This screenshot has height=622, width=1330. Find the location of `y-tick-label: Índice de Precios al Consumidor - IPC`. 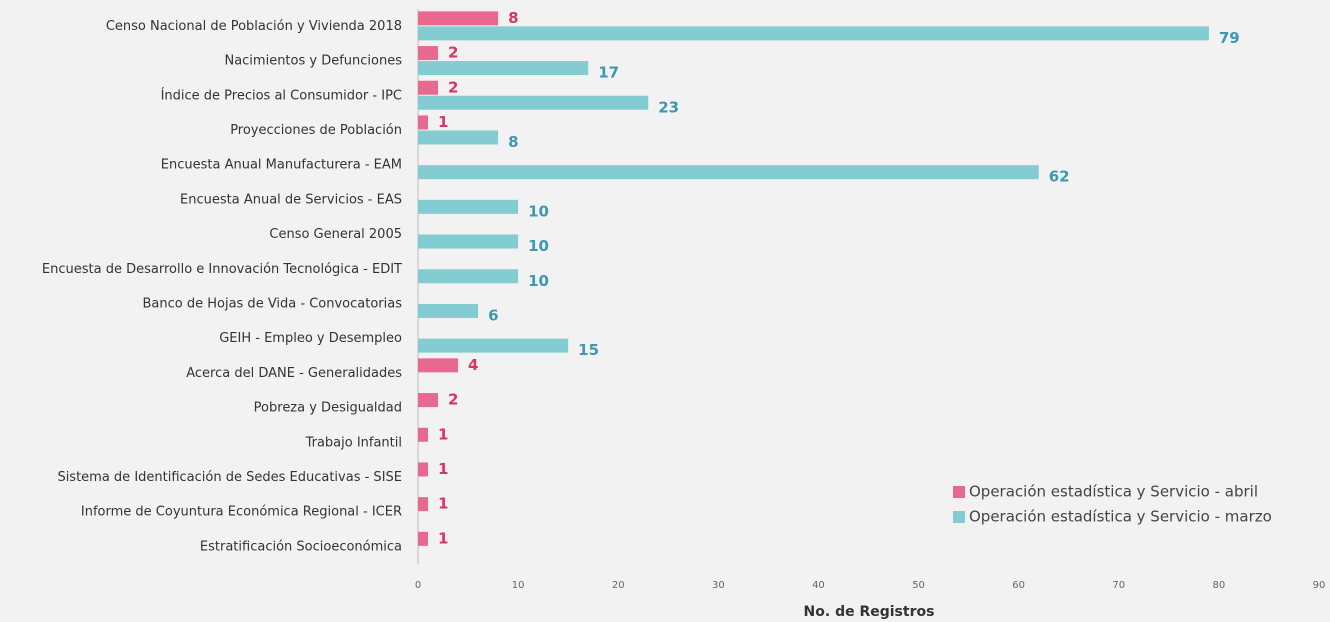

y-tick-label: Índice de Precios al Consumidor - IPC is located at coordinates (281, 95).